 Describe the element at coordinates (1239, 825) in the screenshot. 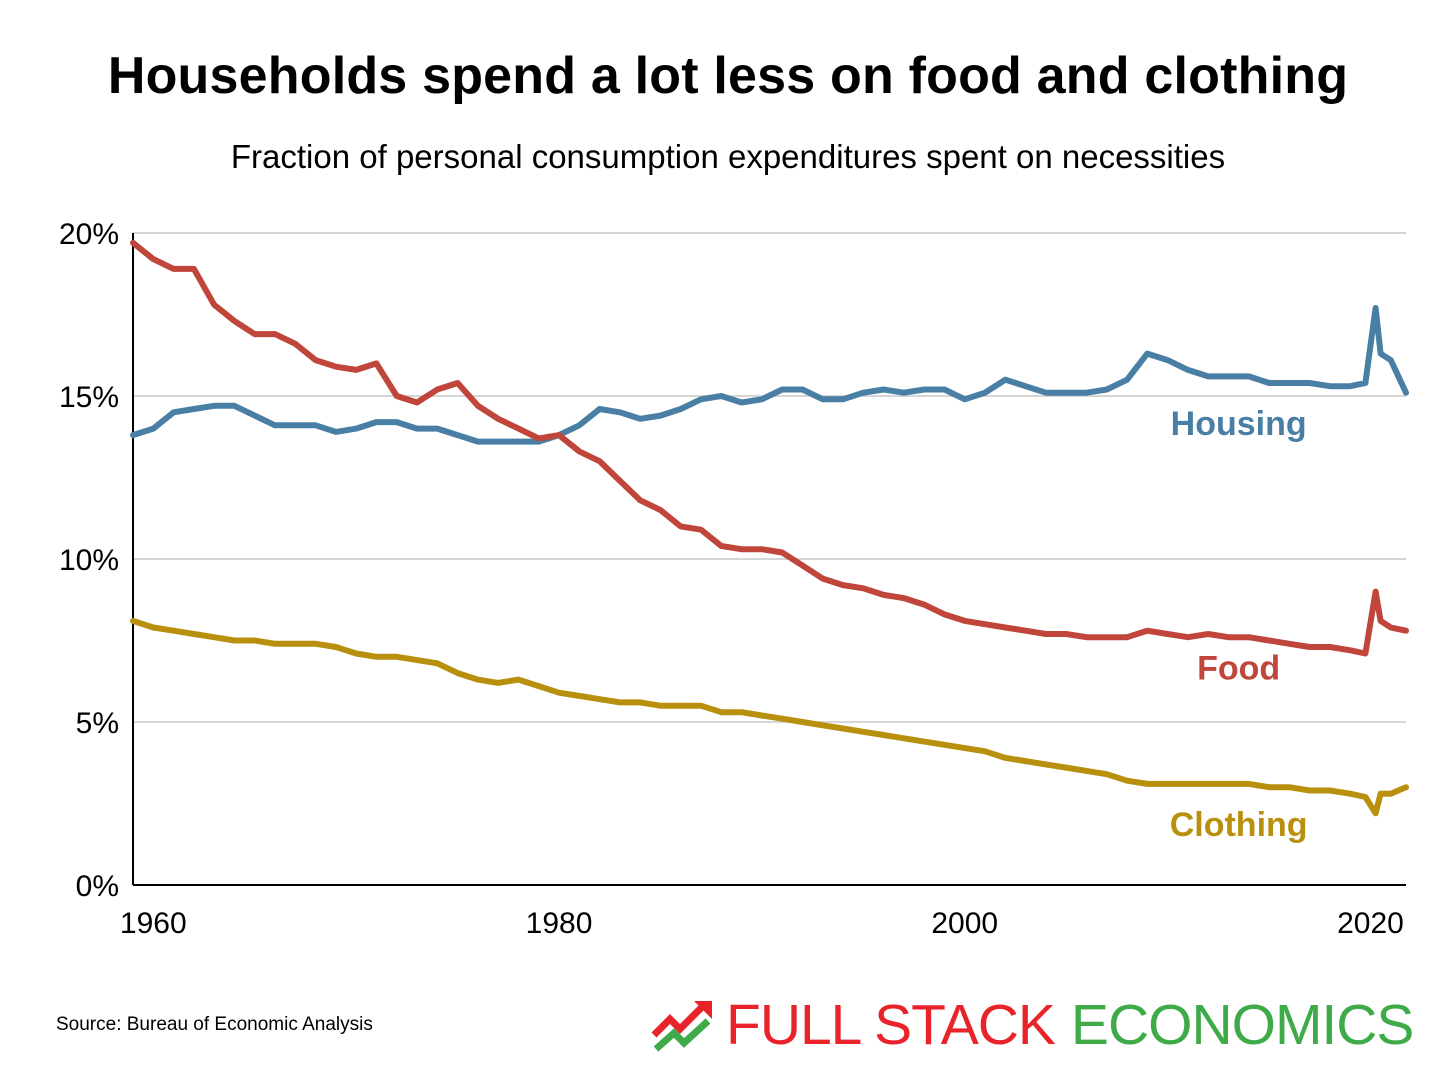

I see `series-label-clothing: Clothing` at that location.